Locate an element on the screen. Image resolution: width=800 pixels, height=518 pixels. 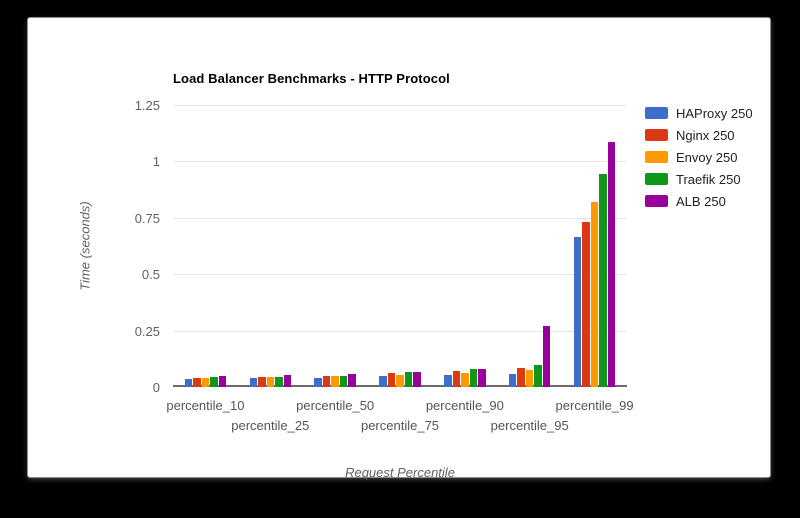
legend-item-envoy-250: Envoy 250 is located at coordinates (699, 157).